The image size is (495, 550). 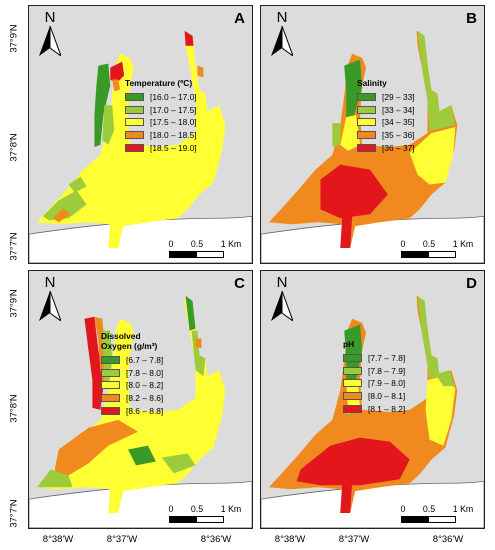 I want to click on legend-title: Dissolved Oxygen (g/m³), so click(x=129, y=341).